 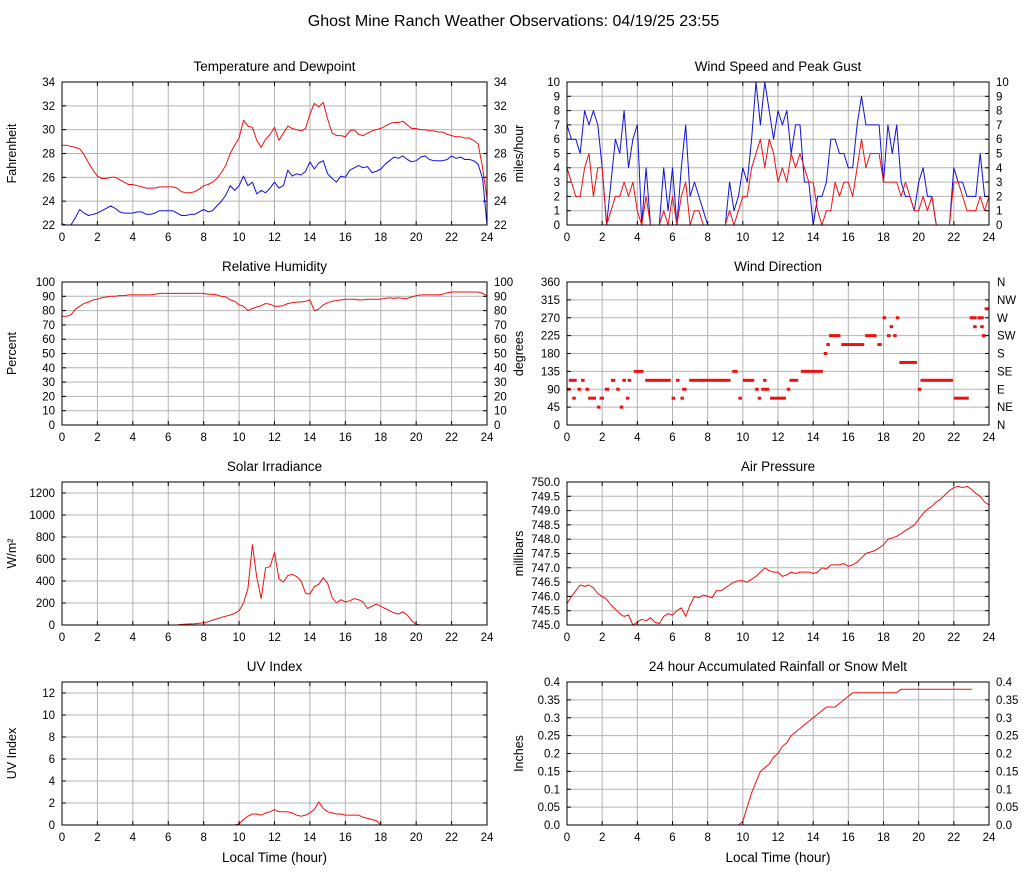 I want to click on wind-speed-gust-title: Wind Speed and Peak Gust, so click(x=778, y=66).